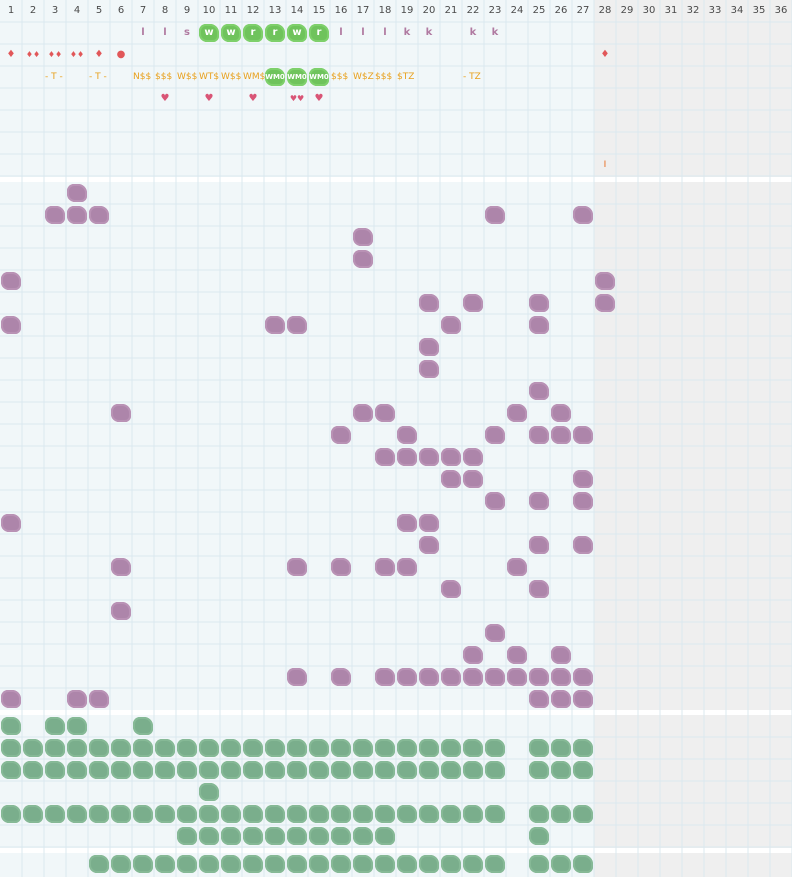  What do you see at coordinates (649, 10) in the screenshot?
I see `column-header-30: 30` at bounding box center [649, 10].